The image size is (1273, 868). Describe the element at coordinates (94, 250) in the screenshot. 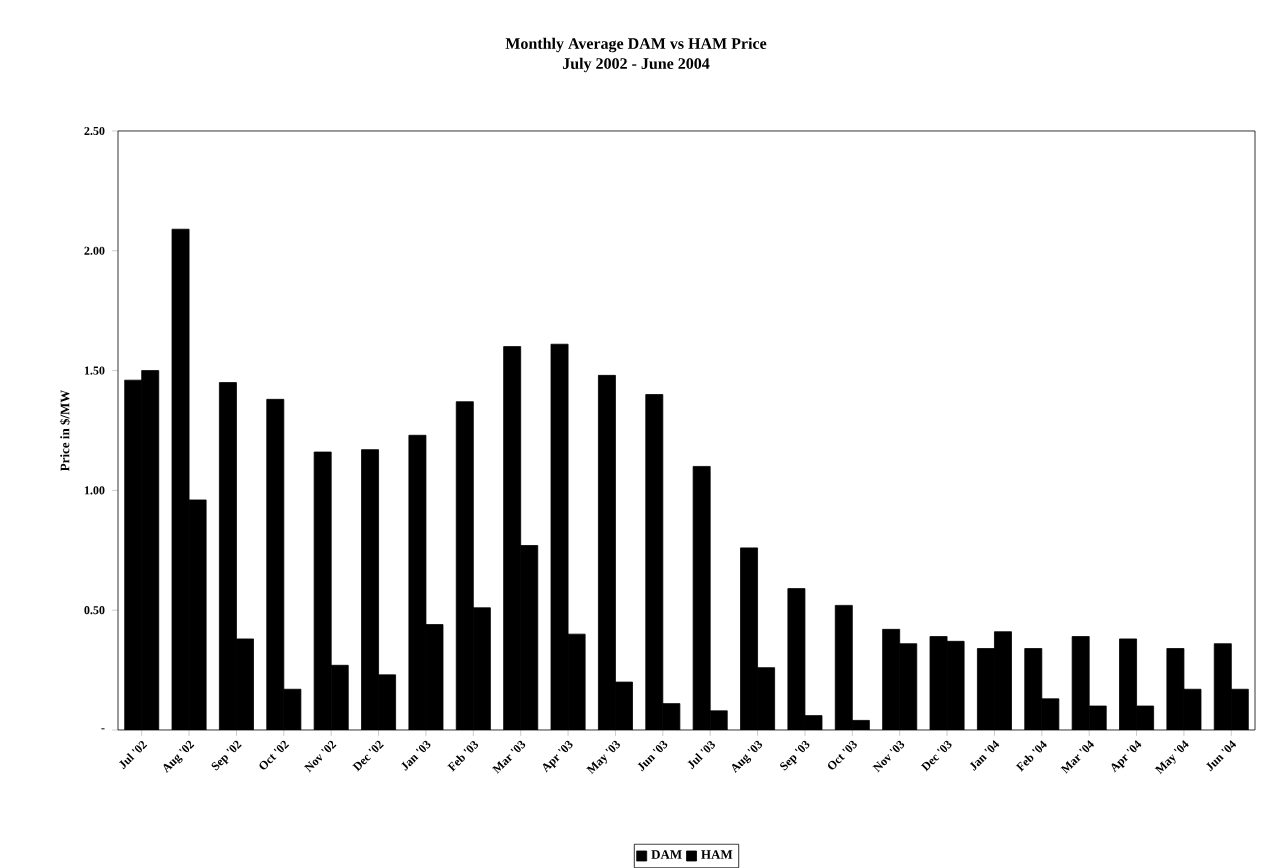

I see `y-tick-label: 2.00` at that location.